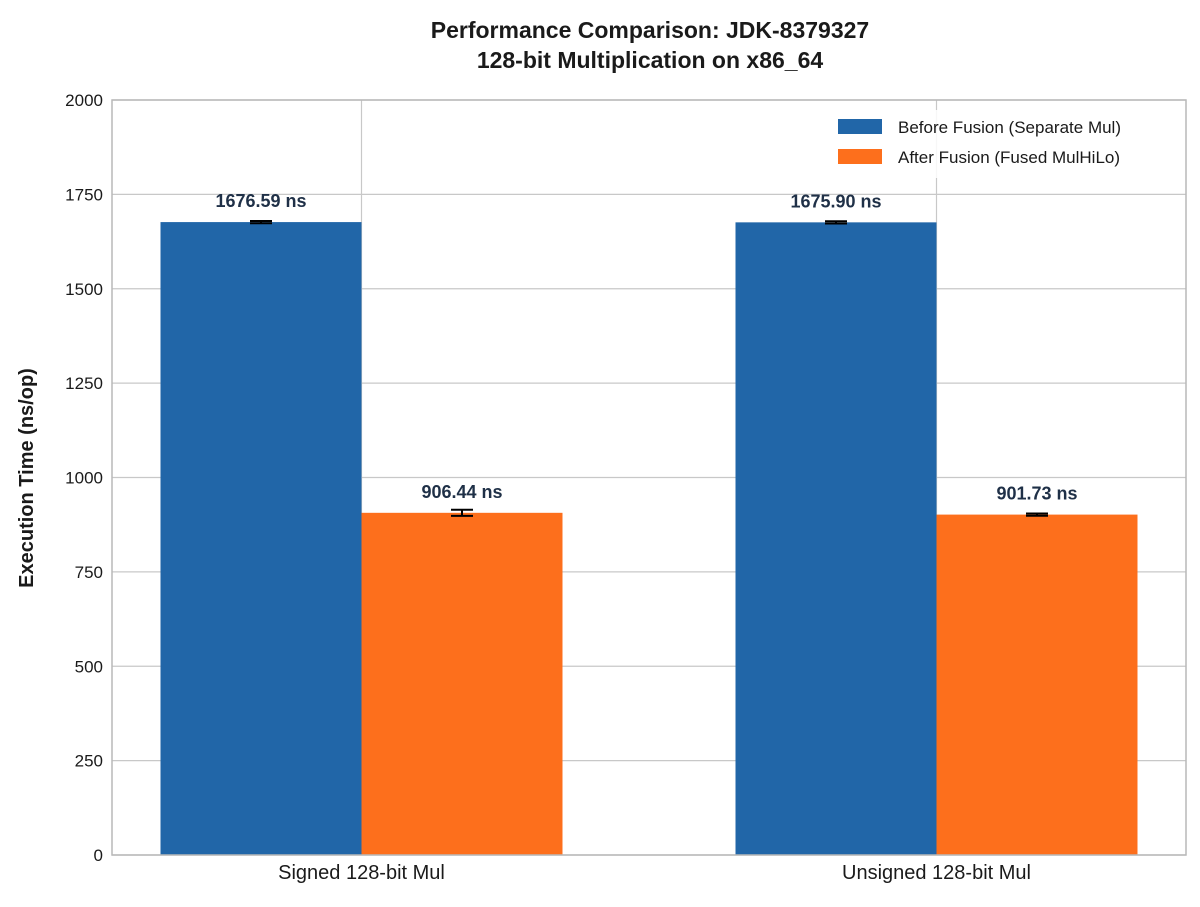  Describe the element at coordinates (260, 201) in the screenshot. I see `bar-value-label: 1676.59 ns` at that location.